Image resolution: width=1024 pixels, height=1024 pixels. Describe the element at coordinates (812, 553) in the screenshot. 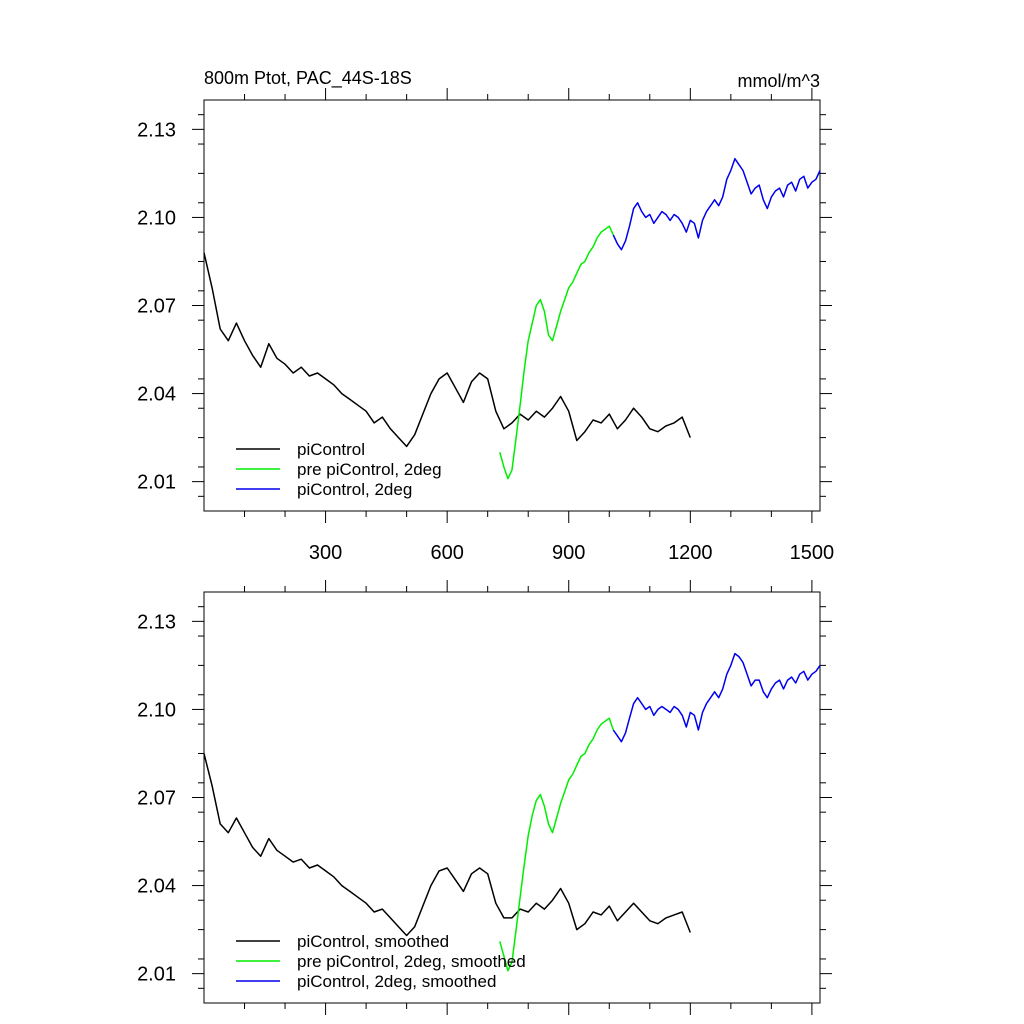

I see `x-tick-label: 1500` at that location.